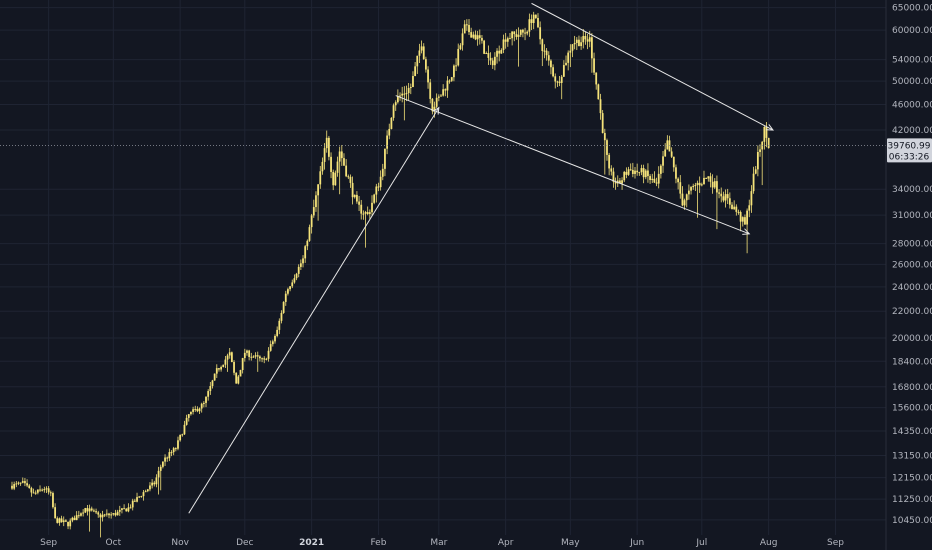 Image resolution: width=932 pixels, height=550 pixels. Describe the element at coordinates (442, 543) in the screenshot. I see `time-axis: Sep Oct Nov Dec 2021 Feb Mar Apr May Jun Jul Aug Sep` at that location.